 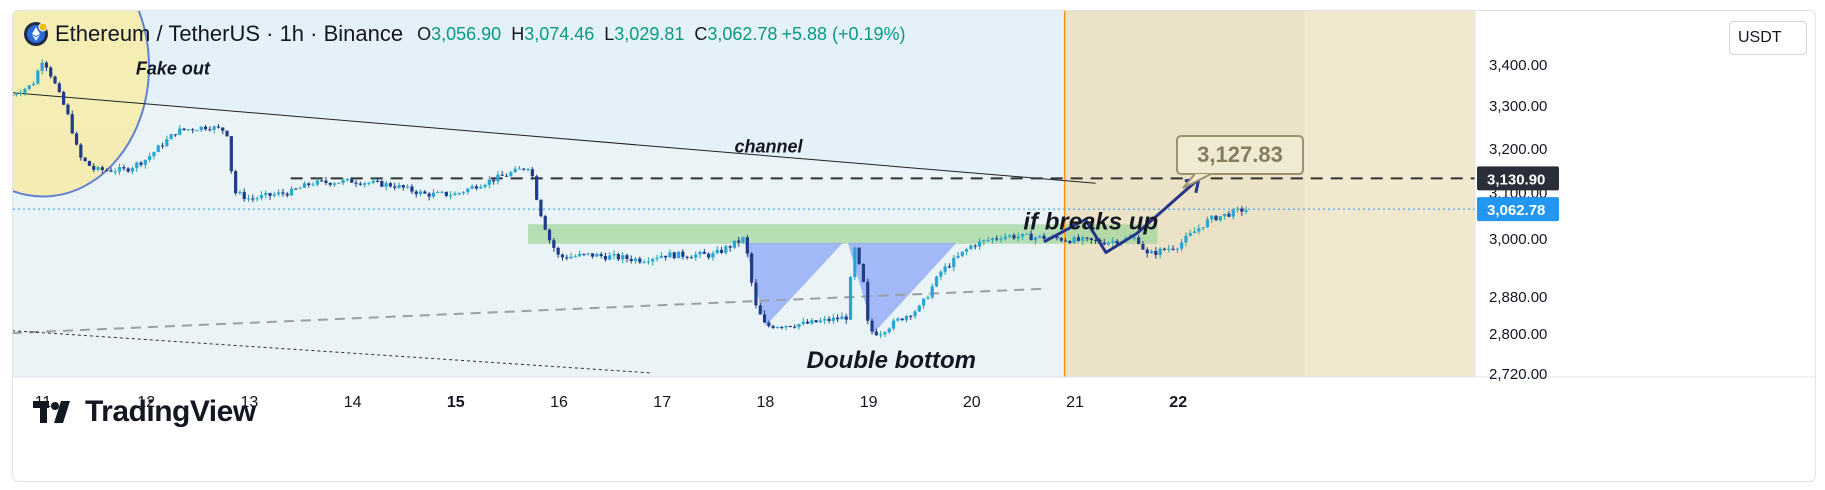 What do you see at coordinates (1768, 38) in the screenshot?
I see `currency-selector: USDT` at bounding box center [1768, 38].